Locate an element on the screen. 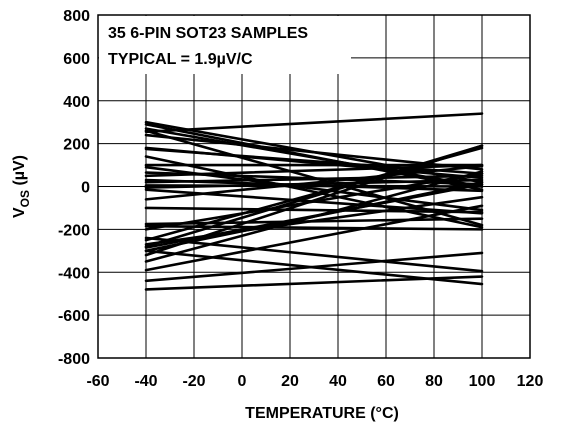  y-axis-title-main: V is located at coordinates (19, 212).